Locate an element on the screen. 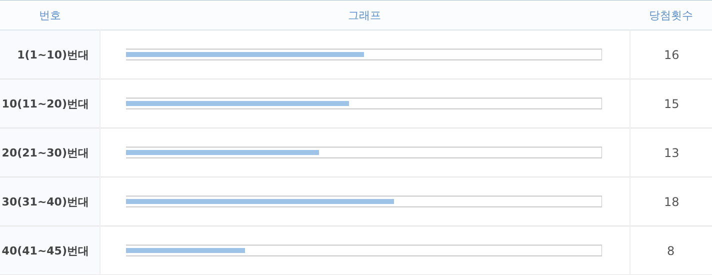  data-label: 15 is located at coordinates (672, 104).